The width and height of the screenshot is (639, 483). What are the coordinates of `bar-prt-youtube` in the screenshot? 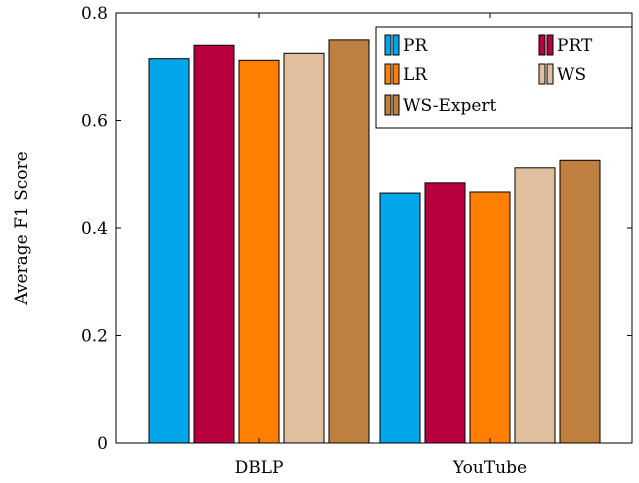 It's located at (445, 313).